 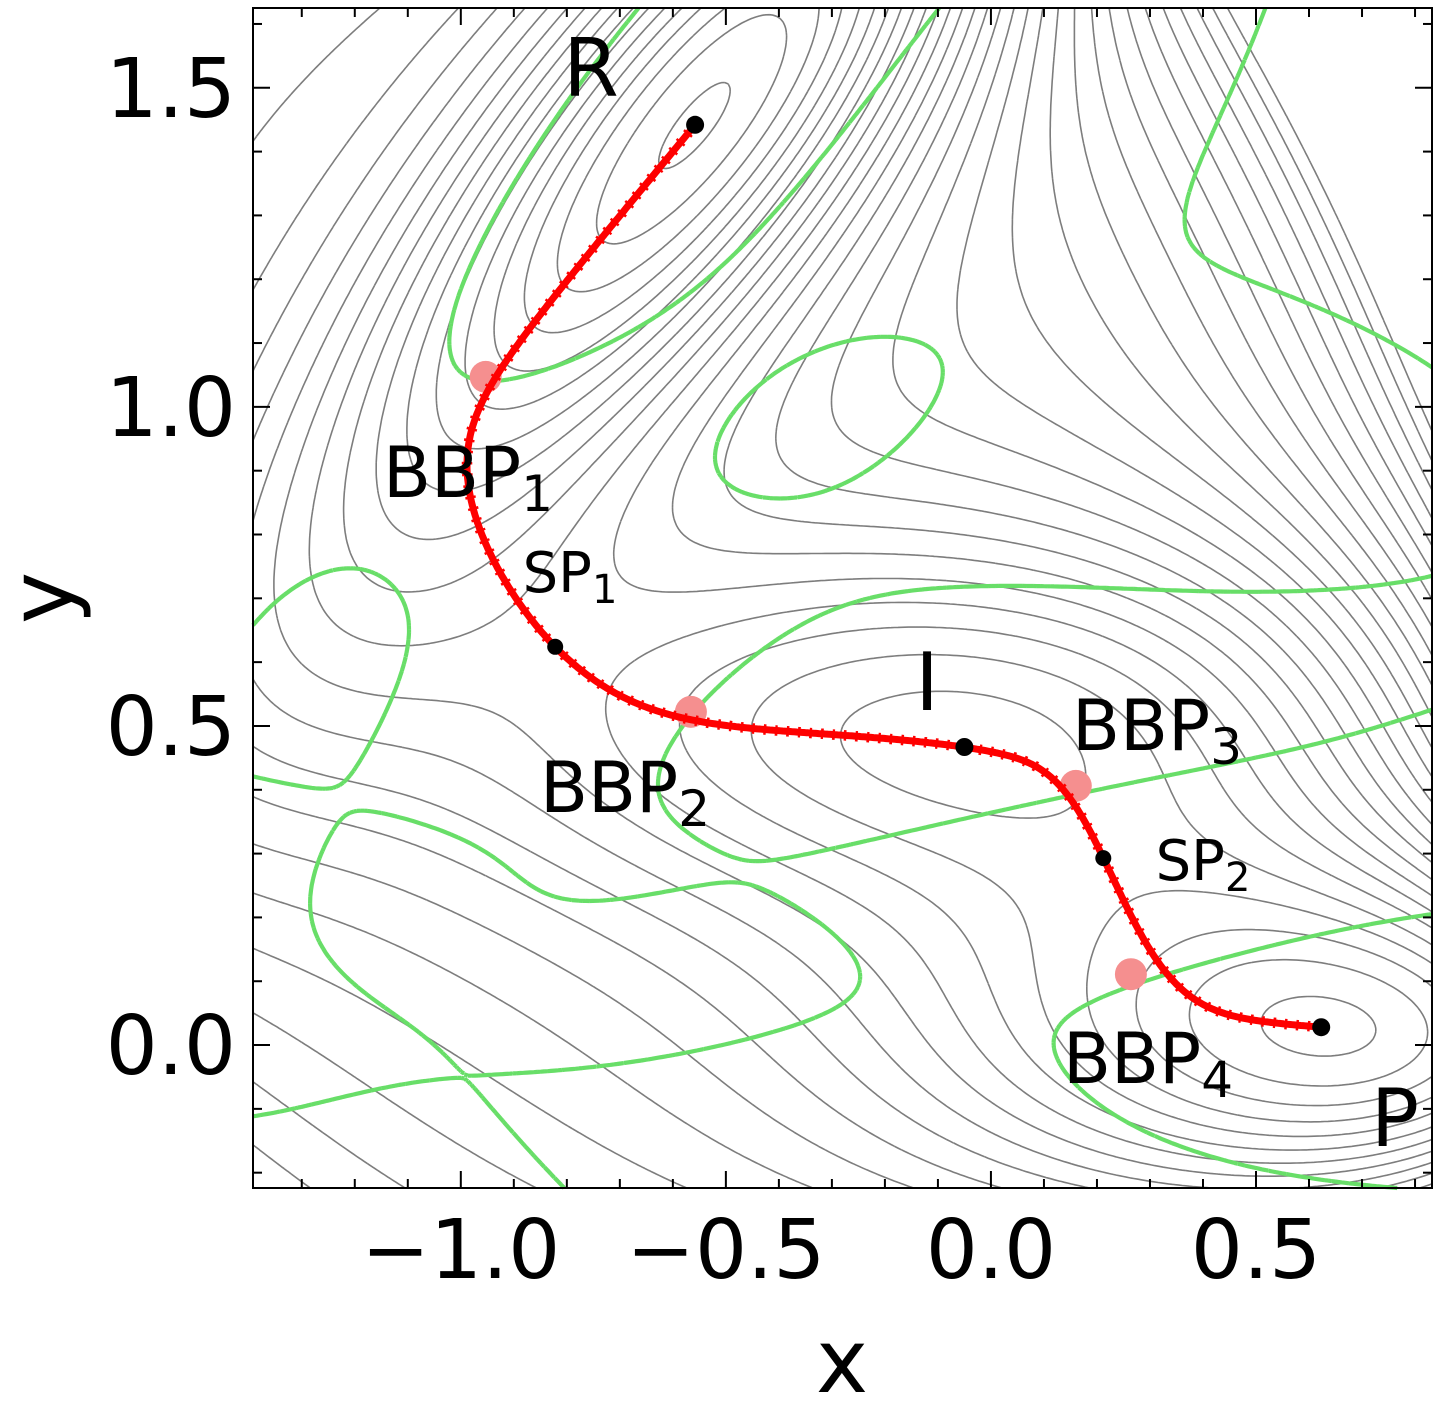 I want to click on marker-BBP4, so click(x=1130, y=974).